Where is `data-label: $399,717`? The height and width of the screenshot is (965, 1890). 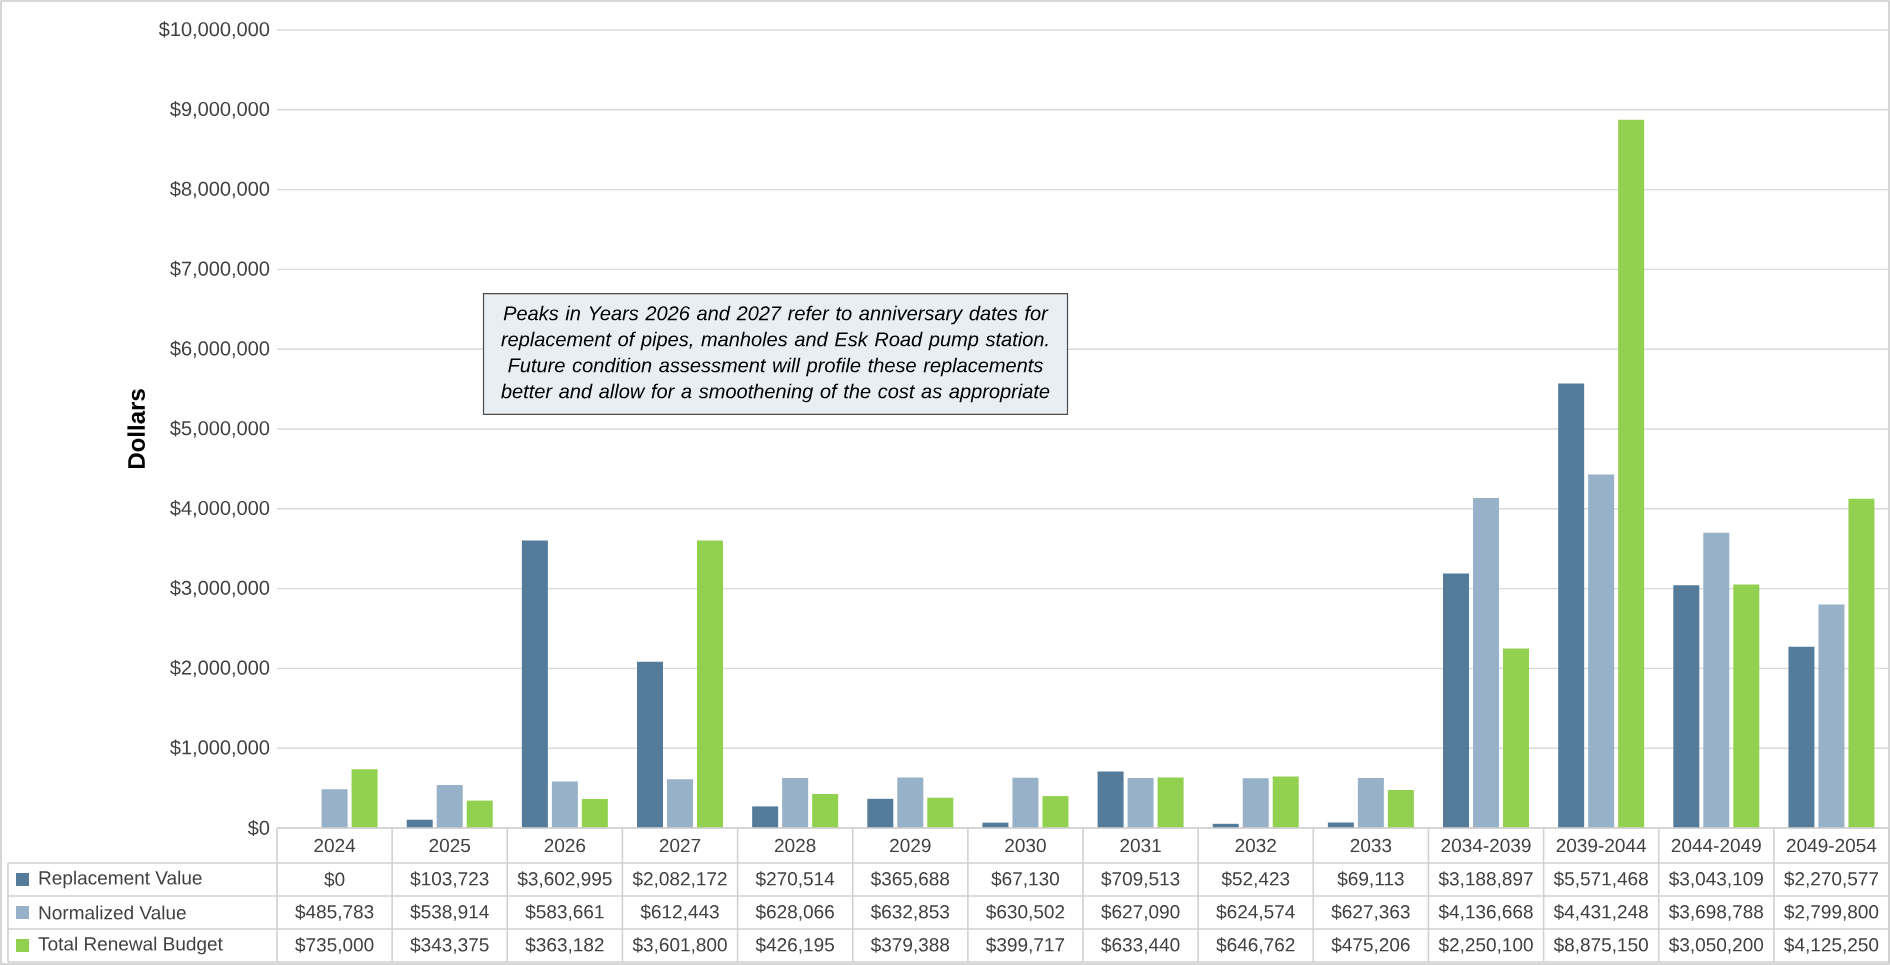
data-label: $399,717 is located at coordinates (1025, 945).